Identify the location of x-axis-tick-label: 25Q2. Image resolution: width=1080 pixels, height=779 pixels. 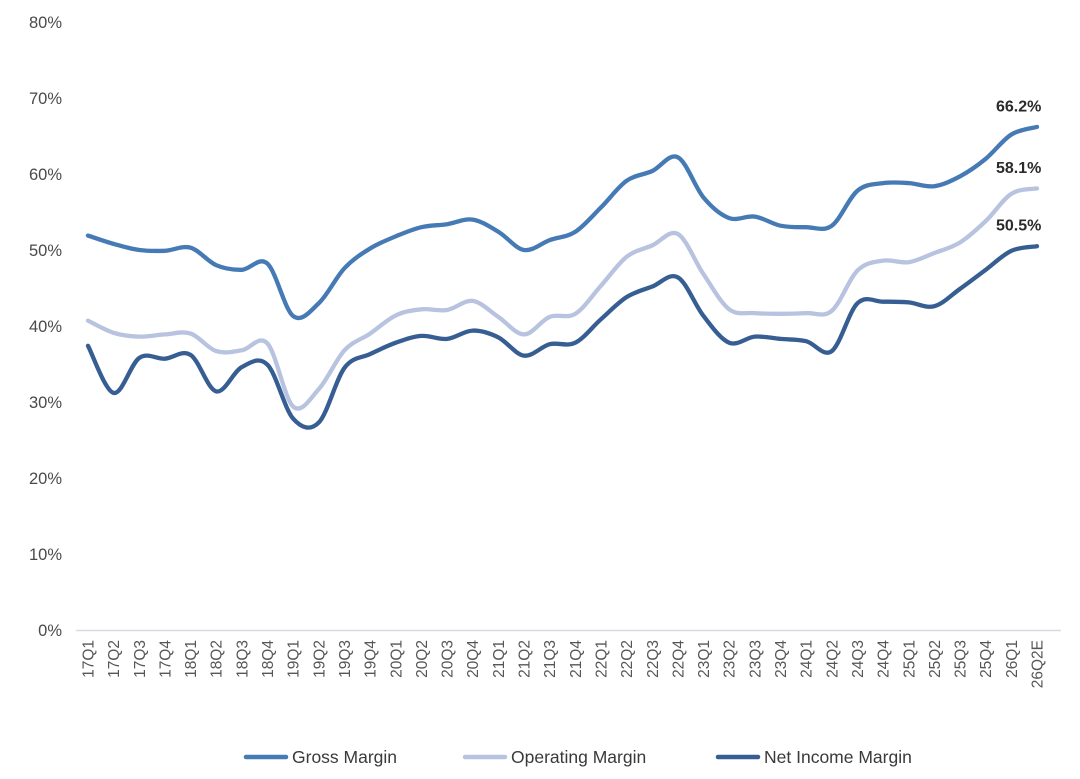
(935, 659).